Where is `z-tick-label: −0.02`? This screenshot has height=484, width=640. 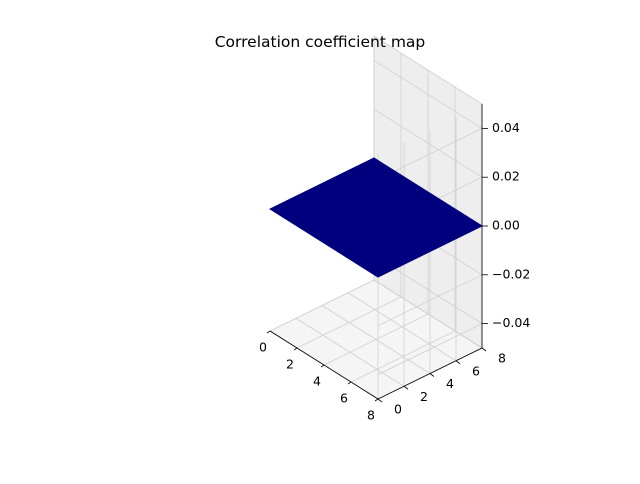
z-tick-label: −0.02 is located at coordinates (511, 273).